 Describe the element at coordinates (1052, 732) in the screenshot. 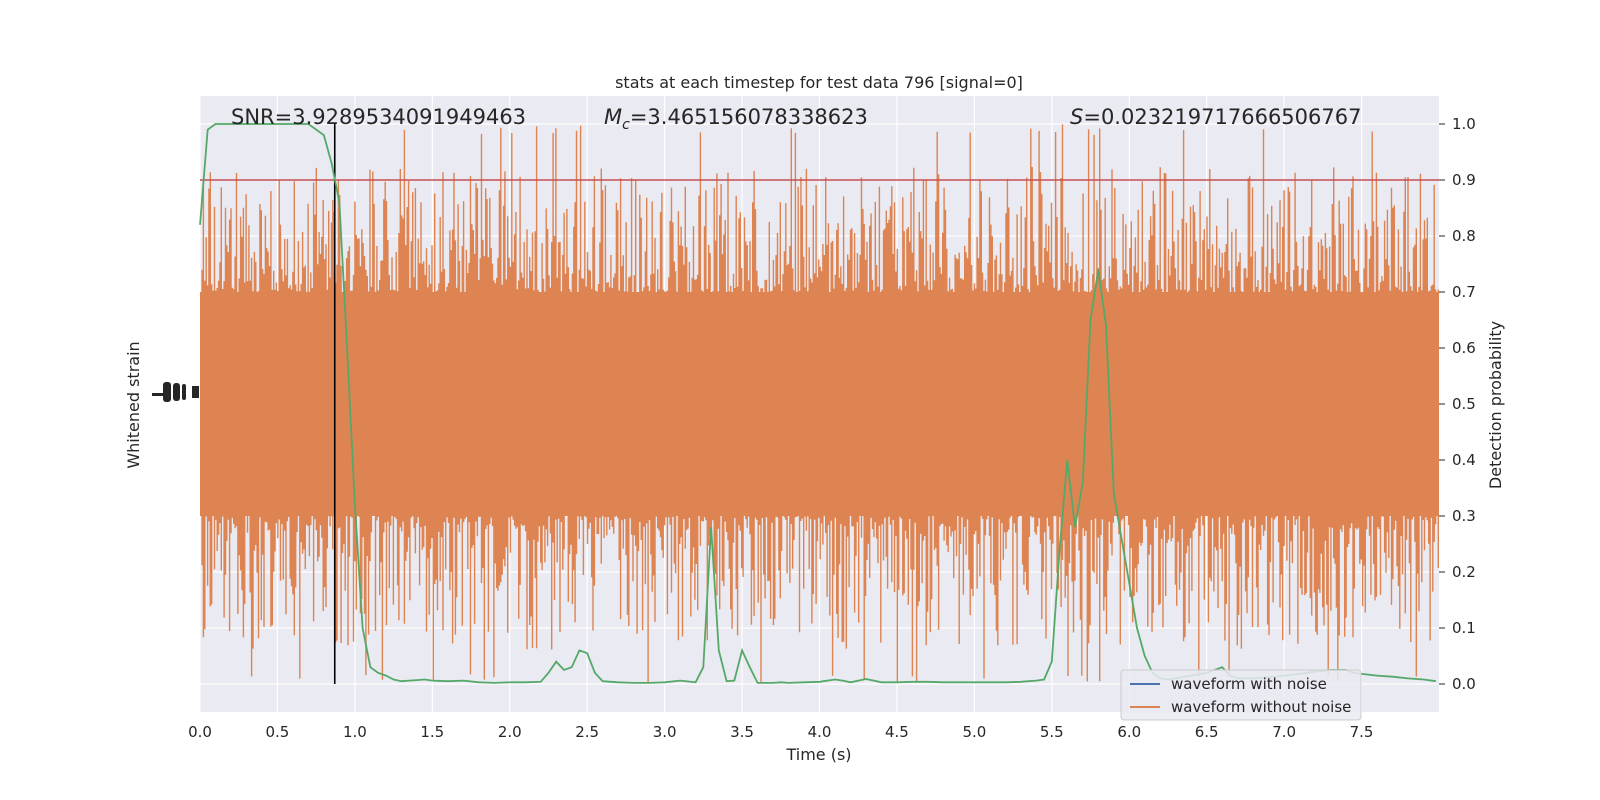

I see `x-tick-label: 5.5` at that location.